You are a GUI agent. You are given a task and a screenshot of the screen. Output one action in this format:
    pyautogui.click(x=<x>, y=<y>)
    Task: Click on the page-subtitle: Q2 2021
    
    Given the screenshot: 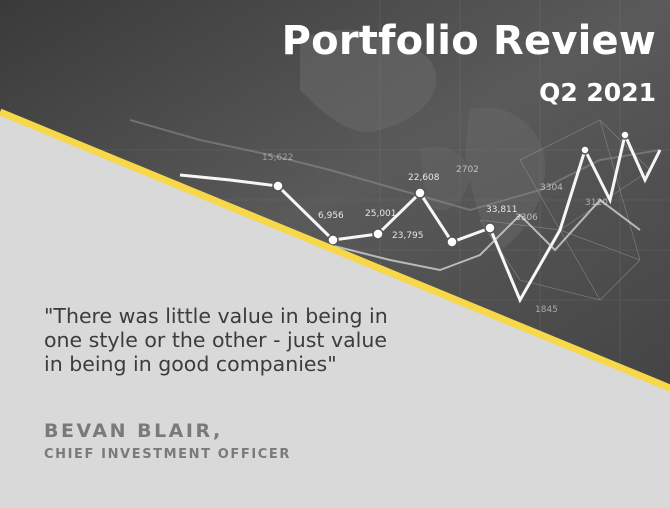 What is the action you would take?
    pyautogui.click(x=597, y=92)
    